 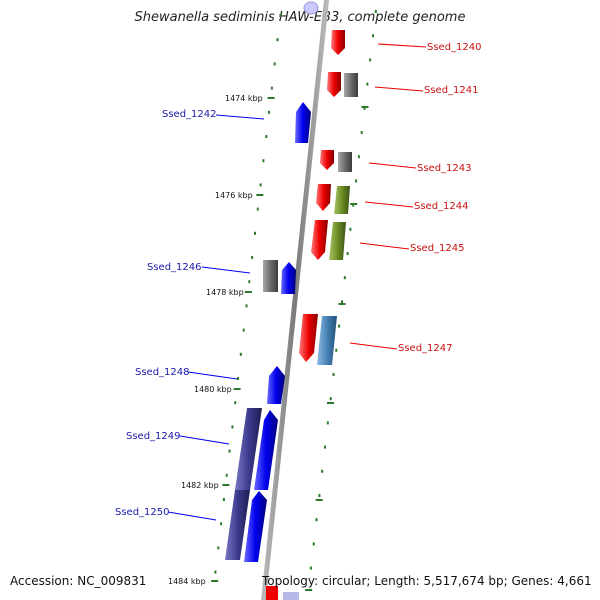 I want to click on gene-label-ssed-1242: Ssed_1242, so click(x=189, y=114).